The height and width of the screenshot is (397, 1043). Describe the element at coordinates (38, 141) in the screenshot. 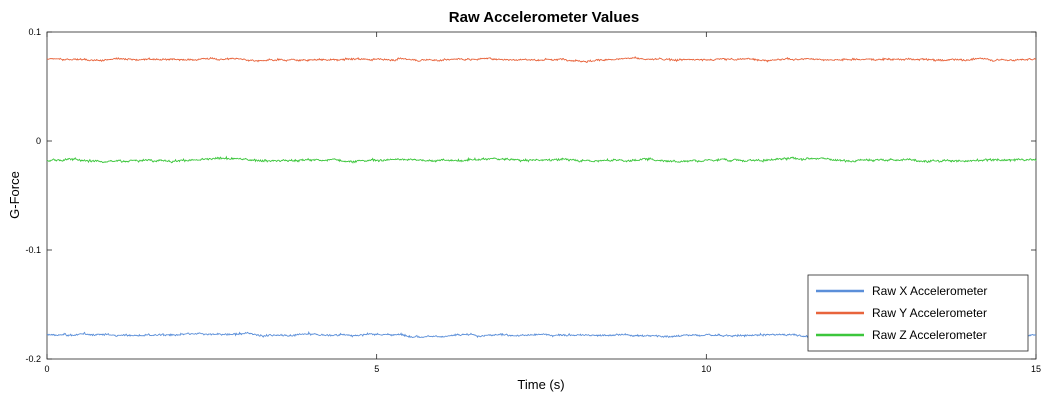

I see `y-tick-label: 0` at that location.